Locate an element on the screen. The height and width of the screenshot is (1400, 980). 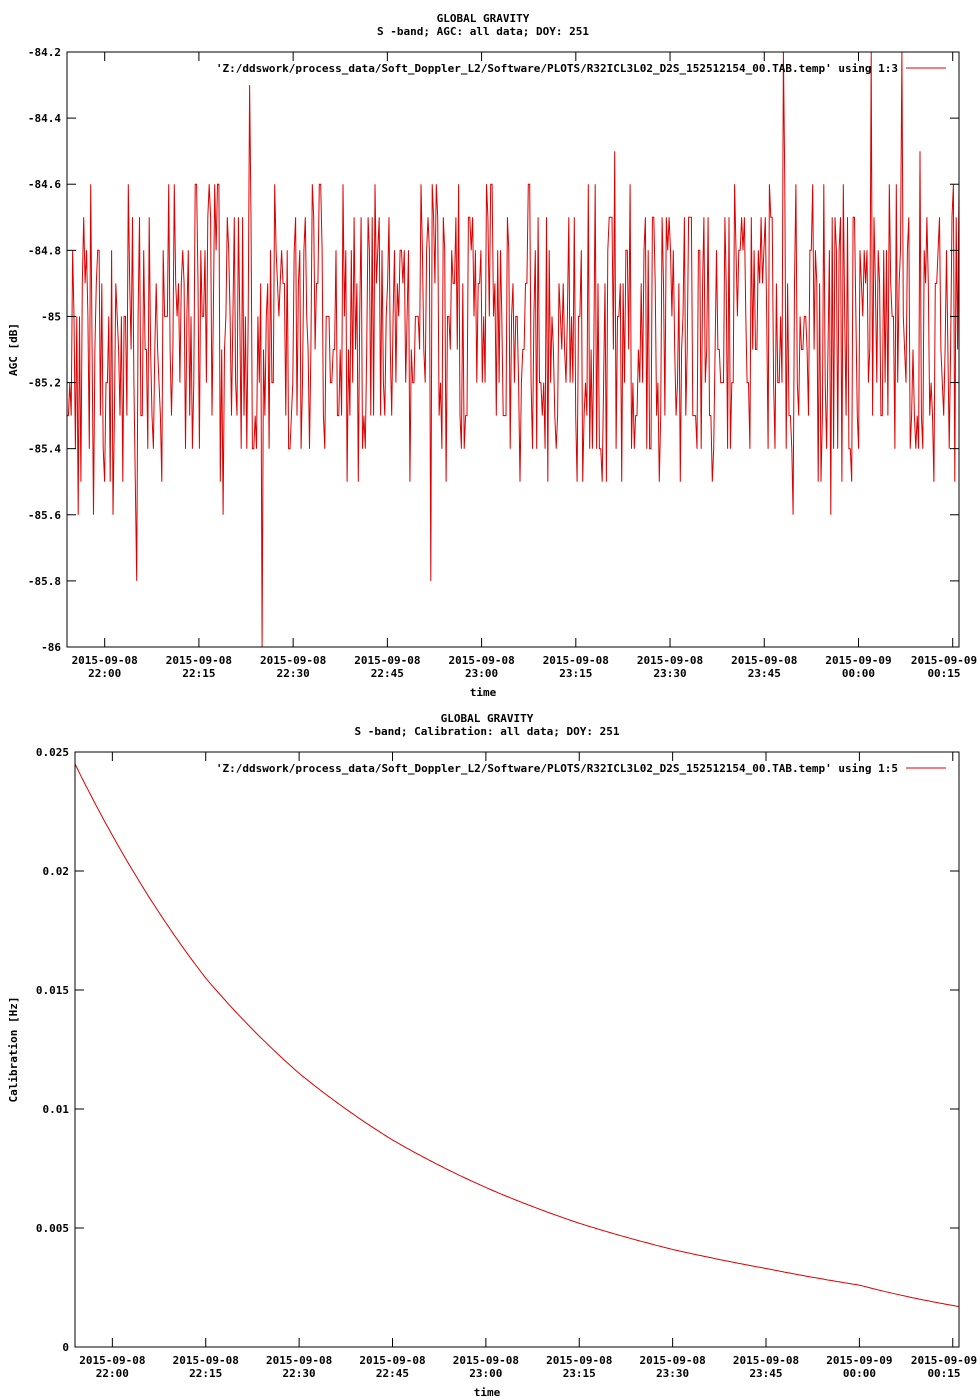
y-tick-label: -84.4 is located at coordinates (44, 118).